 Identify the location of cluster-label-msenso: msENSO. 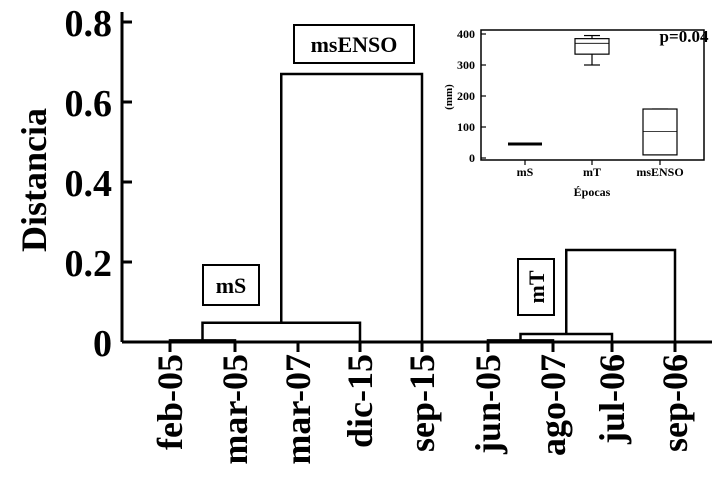
(354, 44).